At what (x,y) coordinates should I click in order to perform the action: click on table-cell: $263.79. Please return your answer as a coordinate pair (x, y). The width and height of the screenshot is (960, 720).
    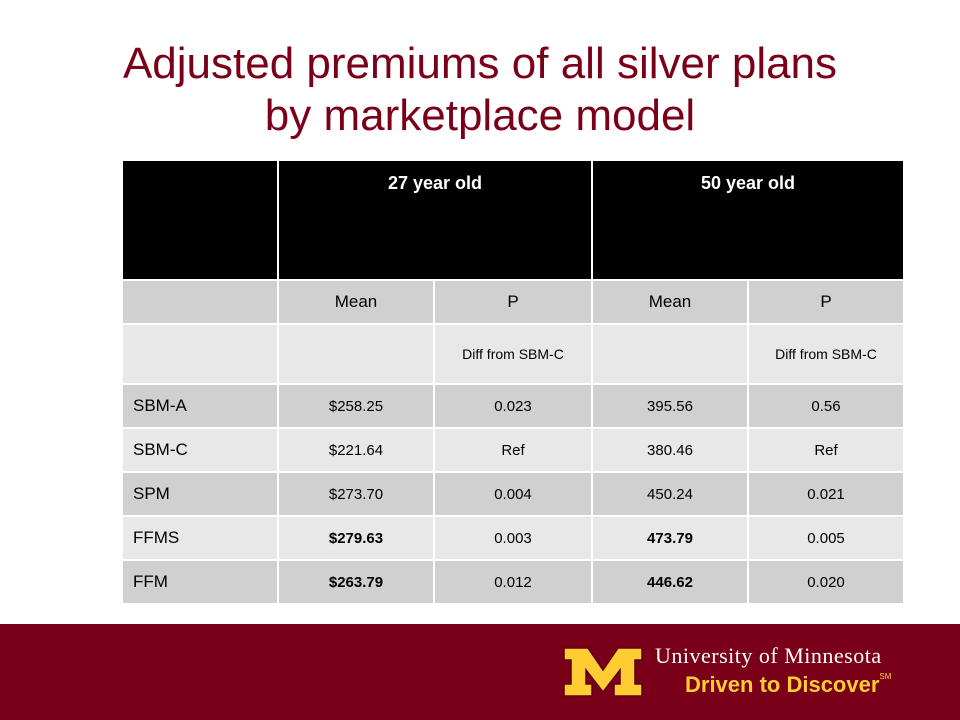
    Looking at the image, I should click on (356, 582).